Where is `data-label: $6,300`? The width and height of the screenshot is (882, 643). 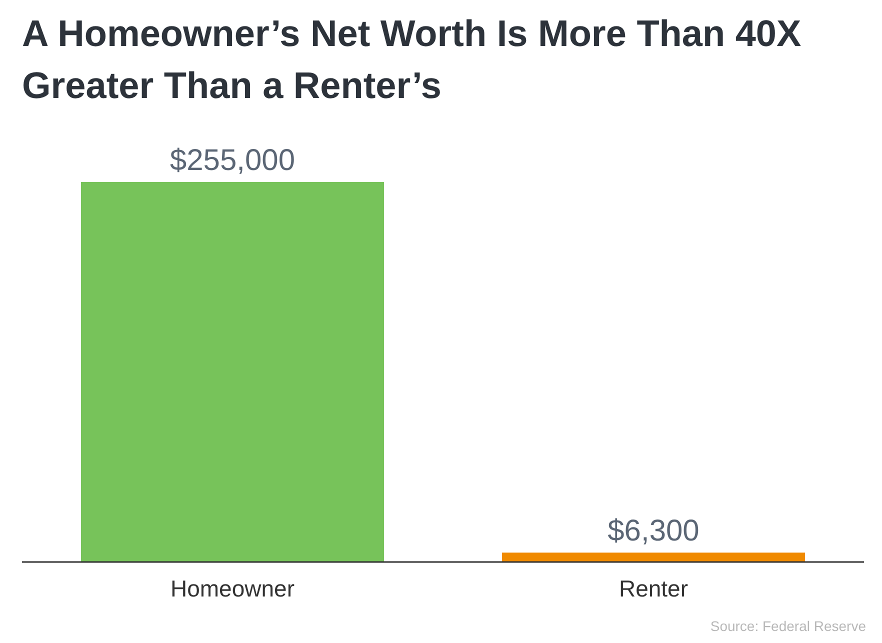 data-label: $6,300 is located at coordinates (654, 531).